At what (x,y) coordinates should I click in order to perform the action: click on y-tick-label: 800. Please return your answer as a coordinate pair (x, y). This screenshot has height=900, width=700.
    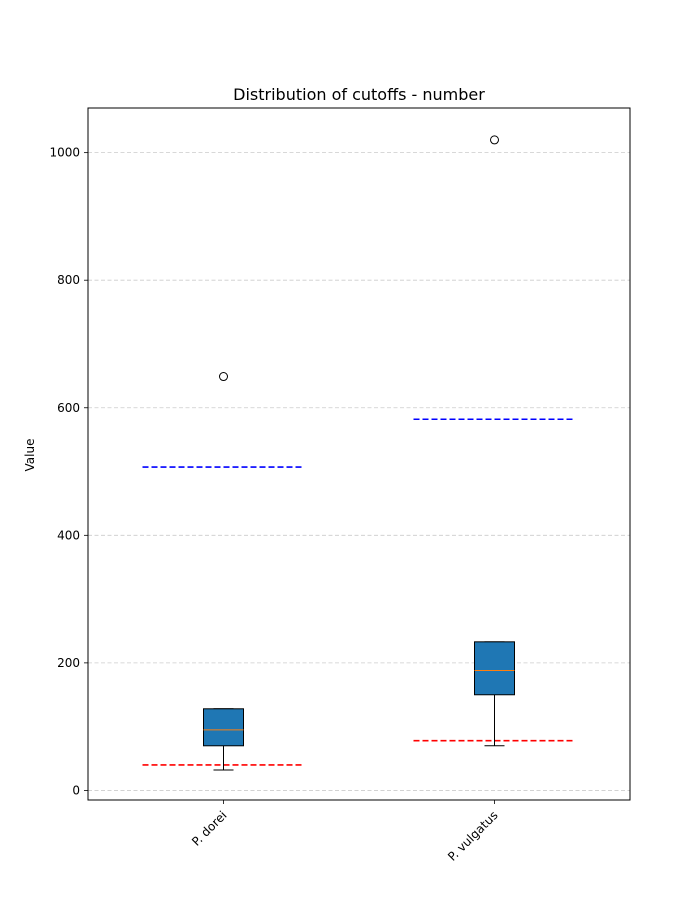
    Looking at the image, I should click on (68, 280).